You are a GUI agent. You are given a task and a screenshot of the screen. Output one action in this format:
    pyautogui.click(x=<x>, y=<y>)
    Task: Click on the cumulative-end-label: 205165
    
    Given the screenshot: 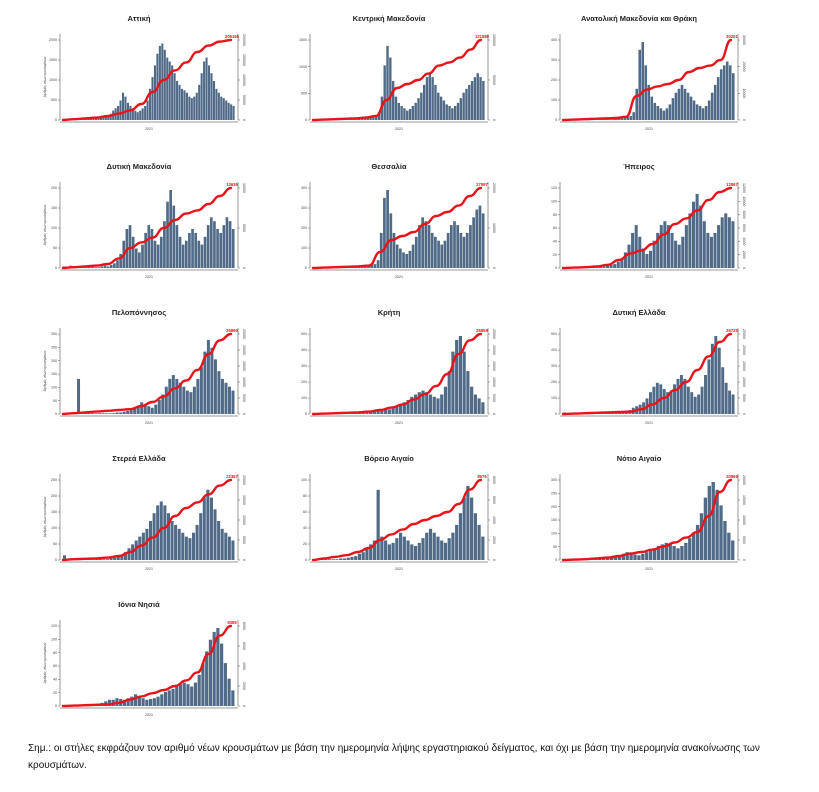 What is the action you would take?
    pyautogui.click(x=232, y=36)
    